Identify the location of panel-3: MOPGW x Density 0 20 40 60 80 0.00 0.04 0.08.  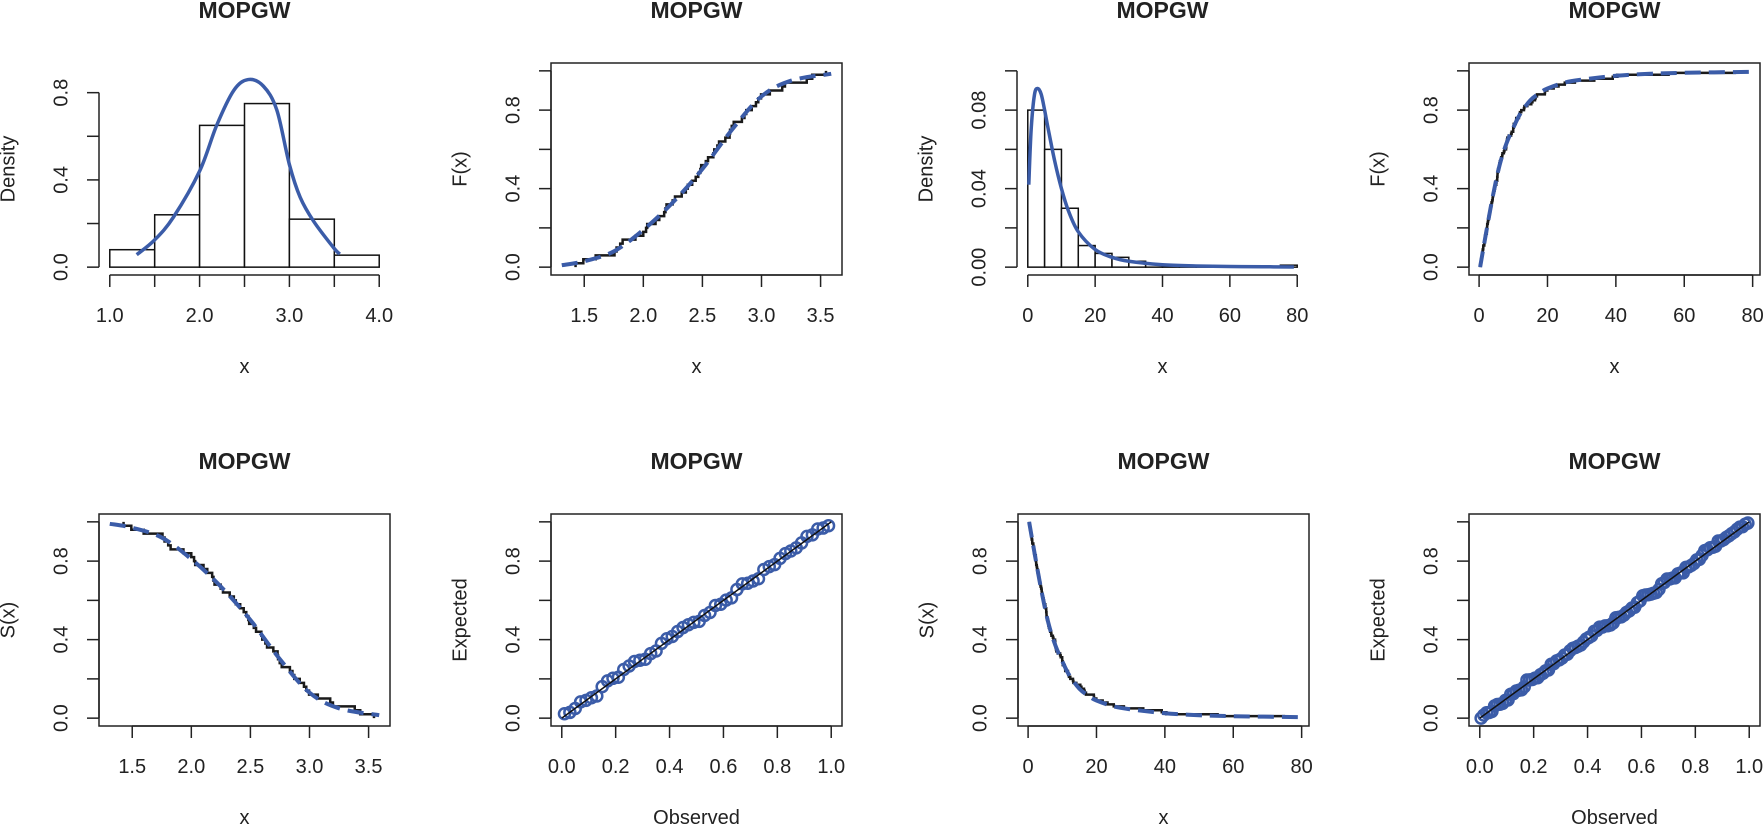
(1111, 189).